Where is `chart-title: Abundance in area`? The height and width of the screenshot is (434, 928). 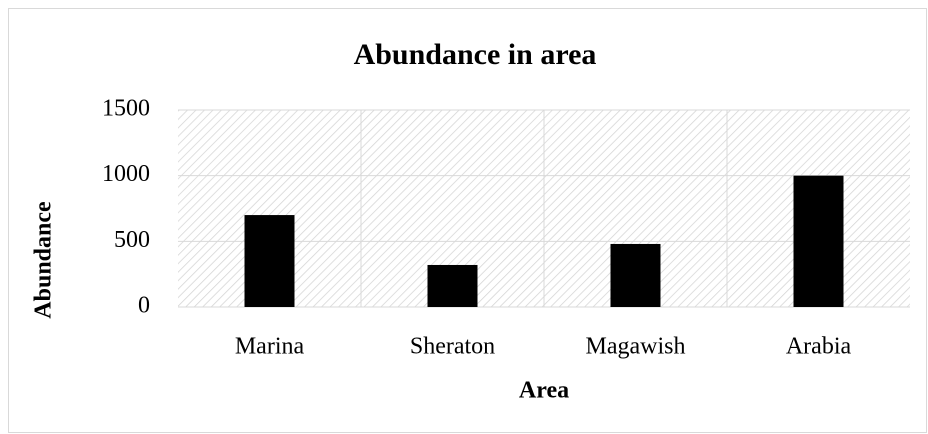
chart-title: Abundance in area is located at coordinates (475, 54).